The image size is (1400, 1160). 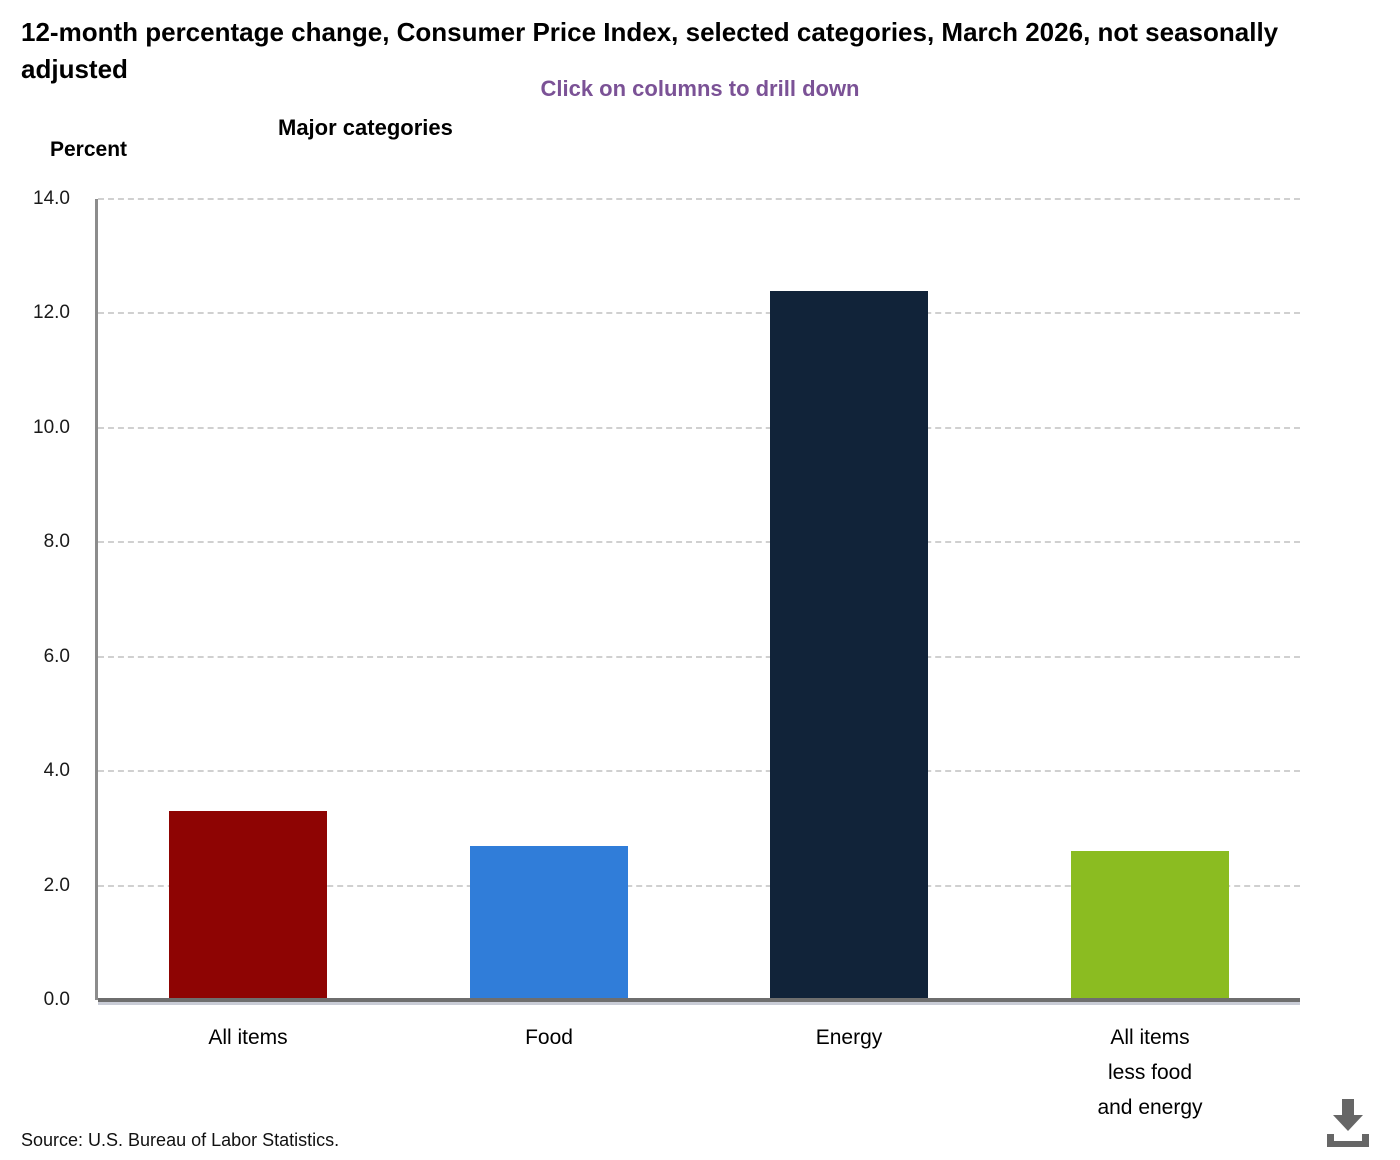 I want to click on bar-food, so click(x=549, y=923).